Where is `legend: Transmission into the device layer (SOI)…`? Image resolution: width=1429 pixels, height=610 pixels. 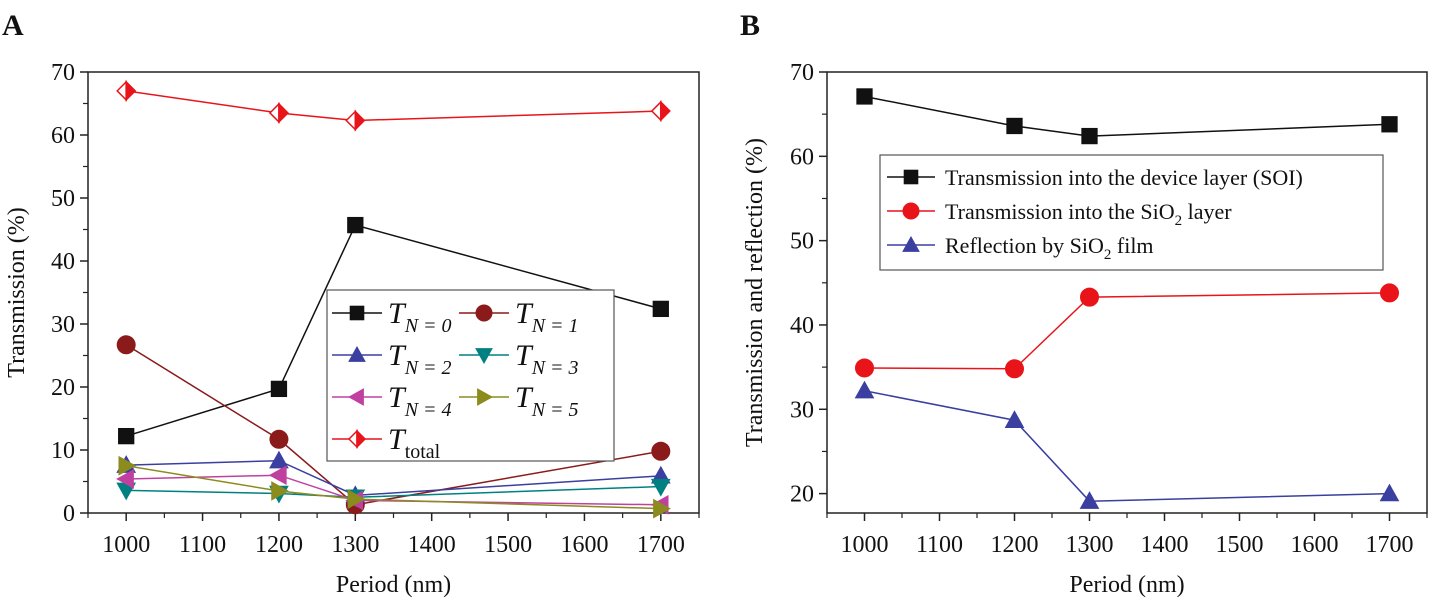
legend: Transmission into the device layer (SOI)… is located at coordinates (1131, 212).